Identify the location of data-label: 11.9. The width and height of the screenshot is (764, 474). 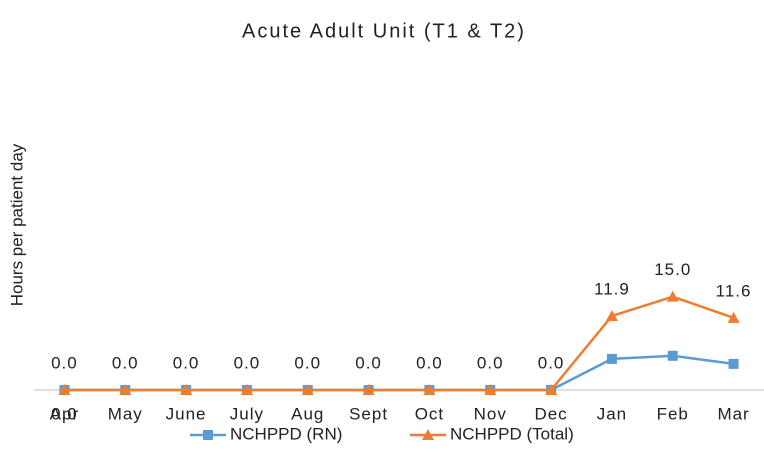
(612, 288).